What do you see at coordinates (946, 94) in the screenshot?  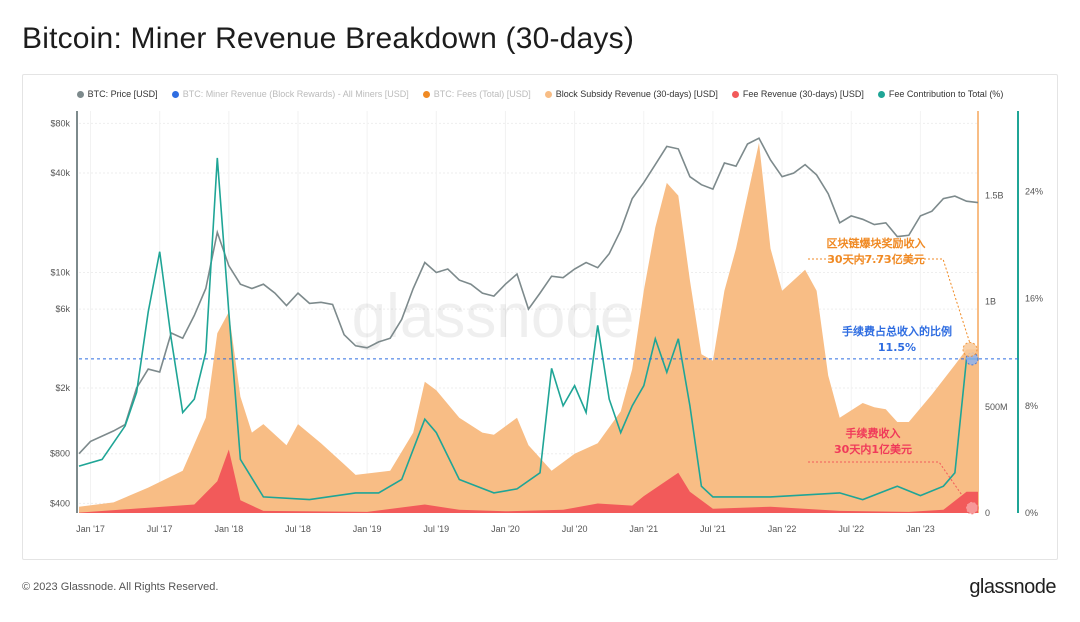 I see `legend-label: Fee Contribution to Total (%)` at bounding box center [946, 94].